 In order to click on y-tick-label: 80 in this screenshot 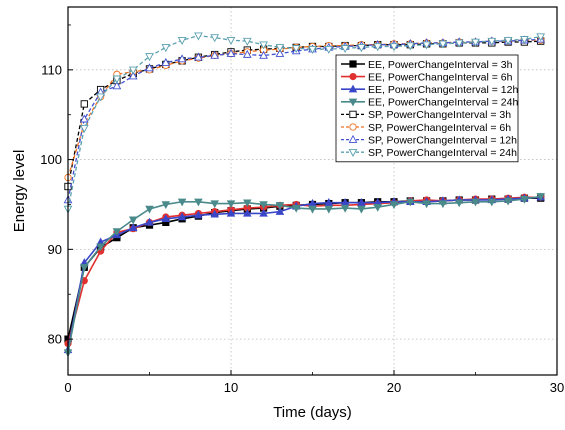, I will do `click(55, 339)`.